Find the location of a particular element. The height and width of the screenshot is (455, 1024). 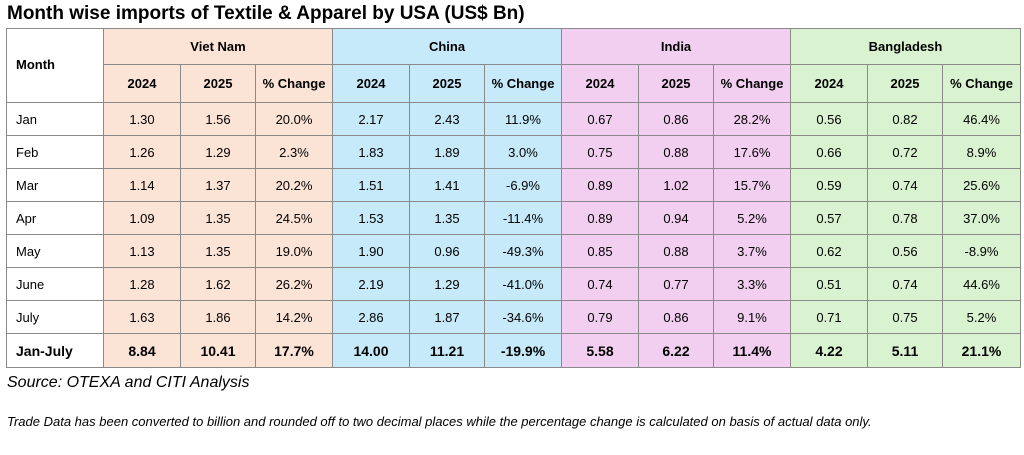

value-cell: 17.6% is located at coordinates (752, 152).